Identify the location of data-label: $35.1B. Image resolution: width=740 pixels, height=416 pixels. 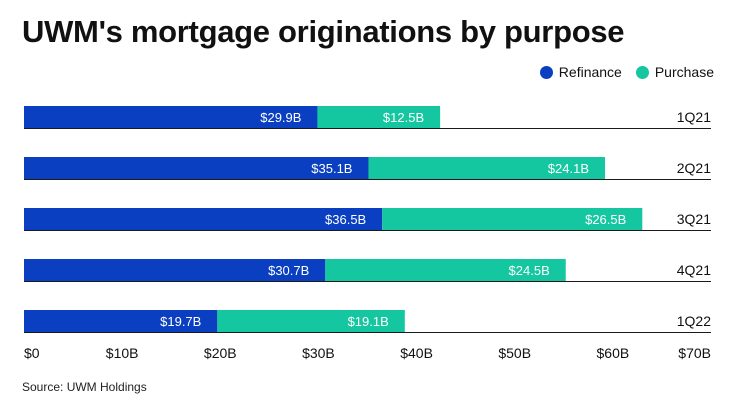
(331, 168).